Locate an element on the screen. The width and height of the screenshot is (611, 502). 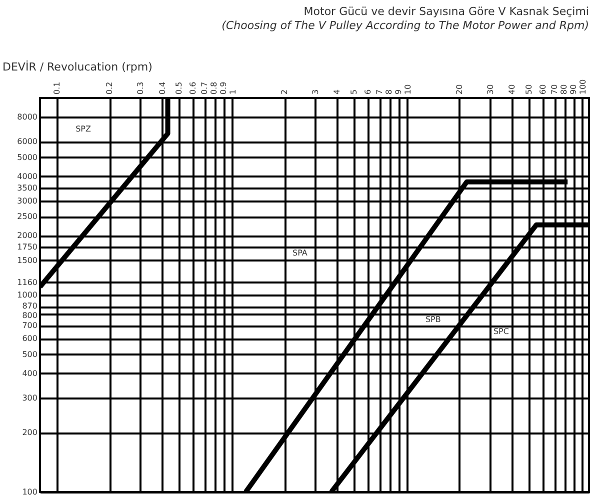
annotation: SPB is located at coordinates (433, 319).